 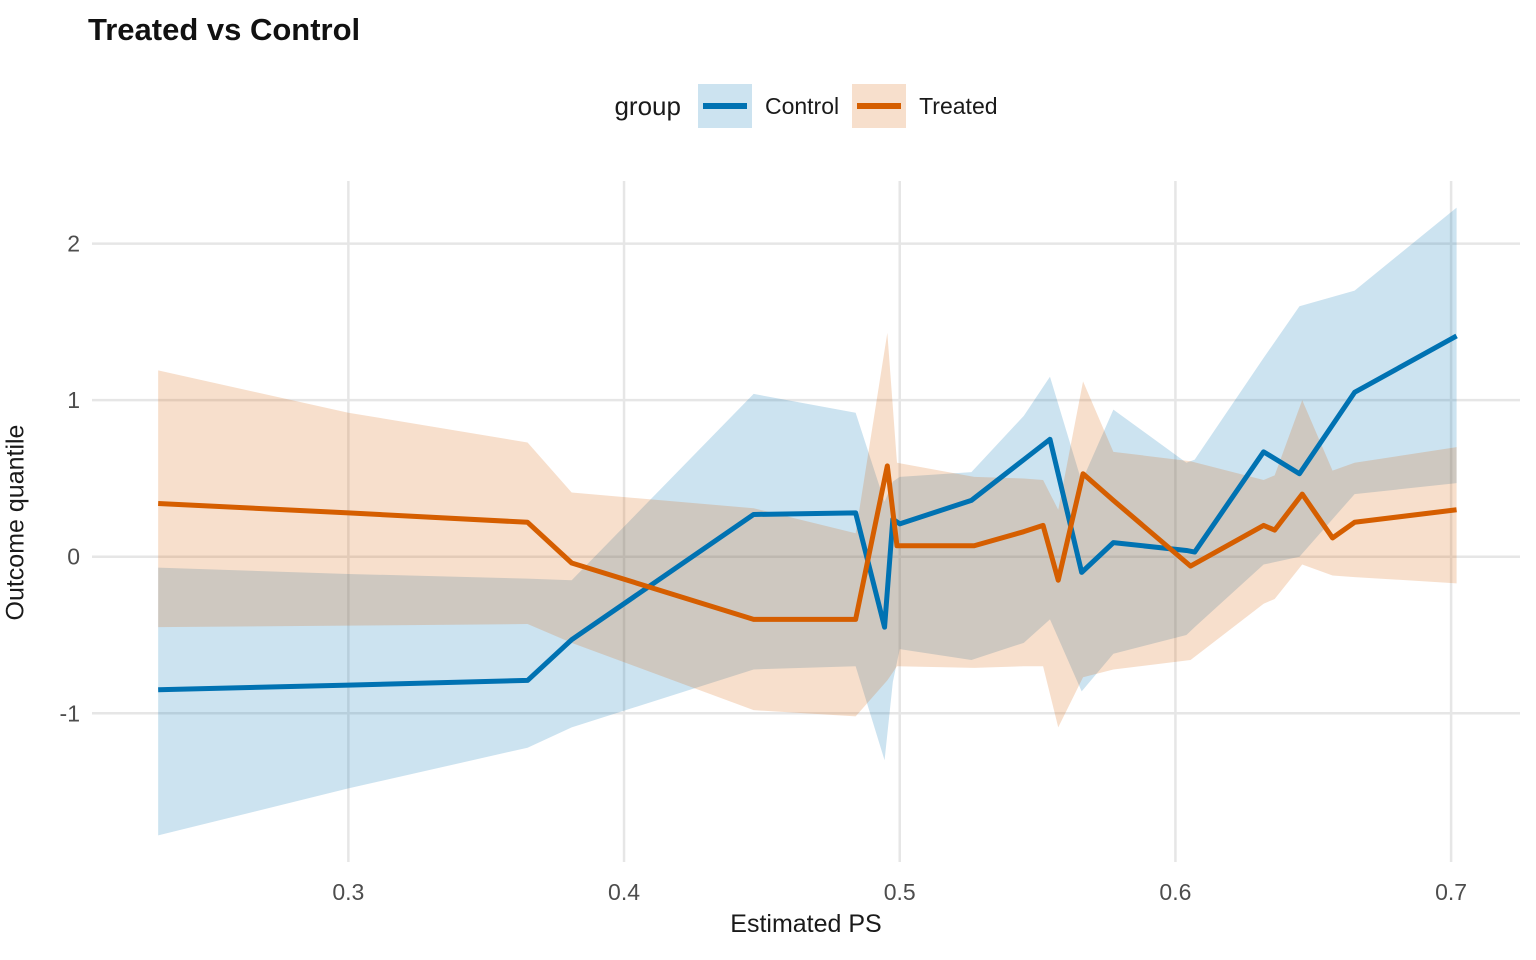 I want to click on legend: group Control Treated, so click(x=806, y=106).